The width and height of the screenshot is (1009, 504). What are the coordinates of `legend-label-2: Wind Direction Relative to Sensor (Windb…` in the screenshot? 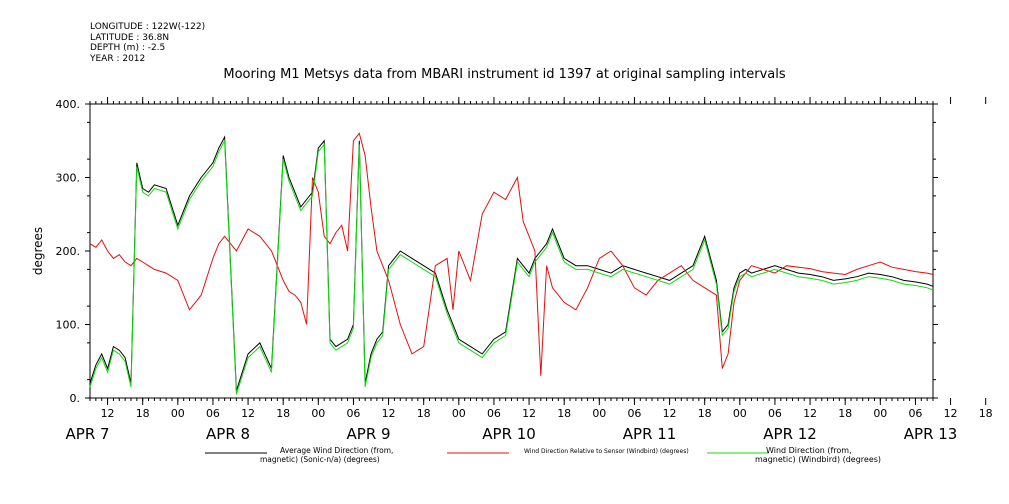 It's located at (606, 451).